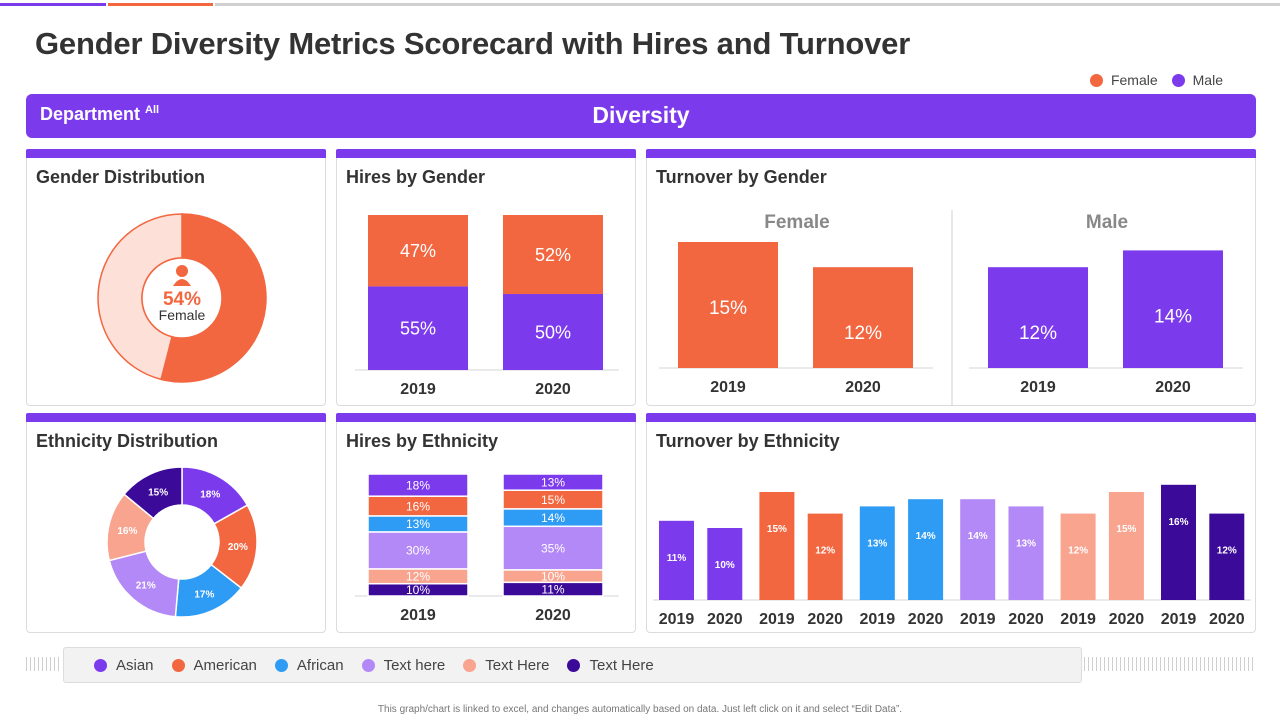 Image resolution: width=1280 pixels, height=720 pixels. I want to click on data-label: 35%, so click(553, 548).